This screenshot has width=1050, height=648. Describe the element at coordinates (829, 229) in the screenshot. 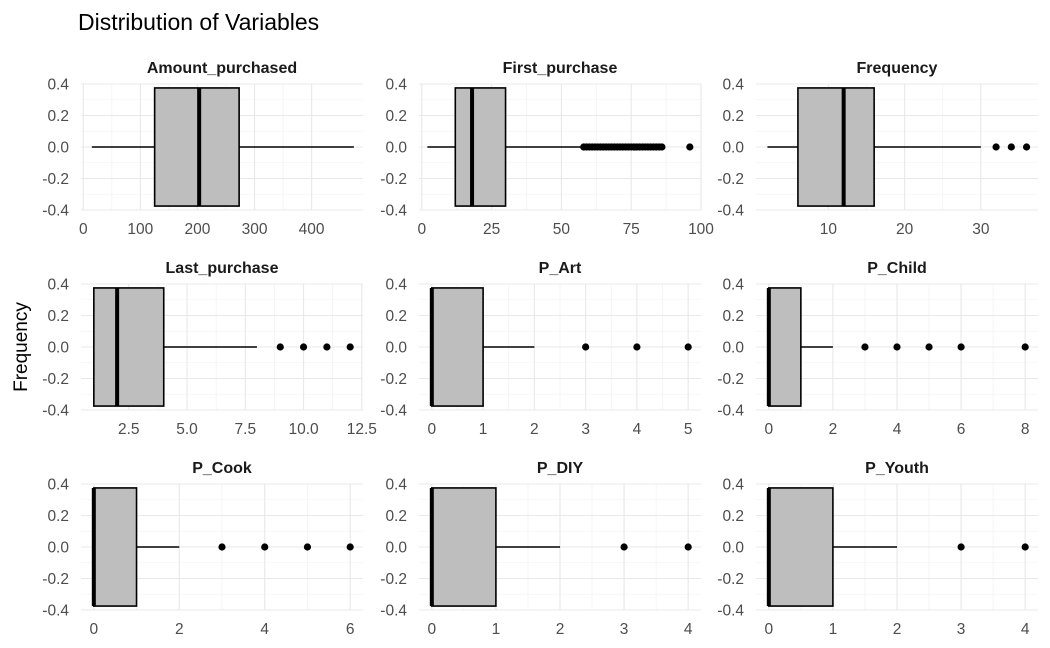

I see `x-tick-label: 10` at that location.